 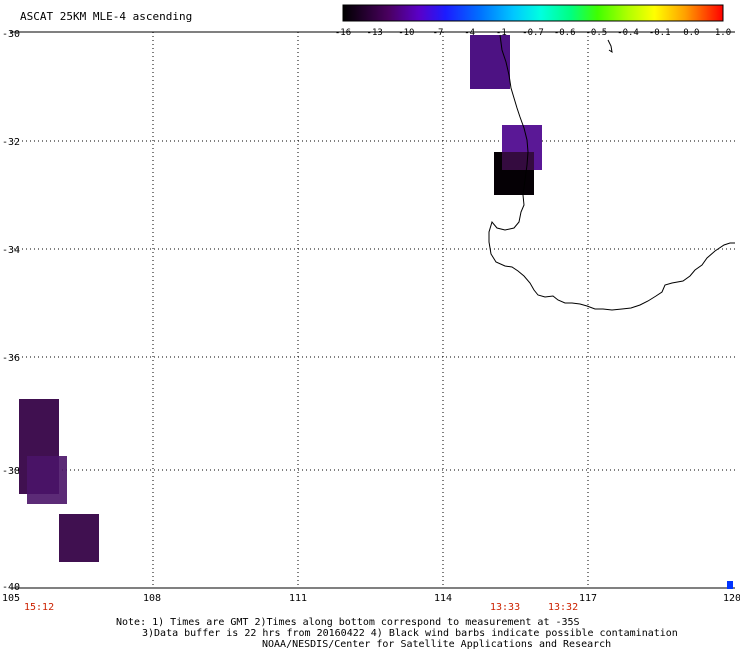 I want to click on colorbar-label: -7, so click(x=438, y=33).